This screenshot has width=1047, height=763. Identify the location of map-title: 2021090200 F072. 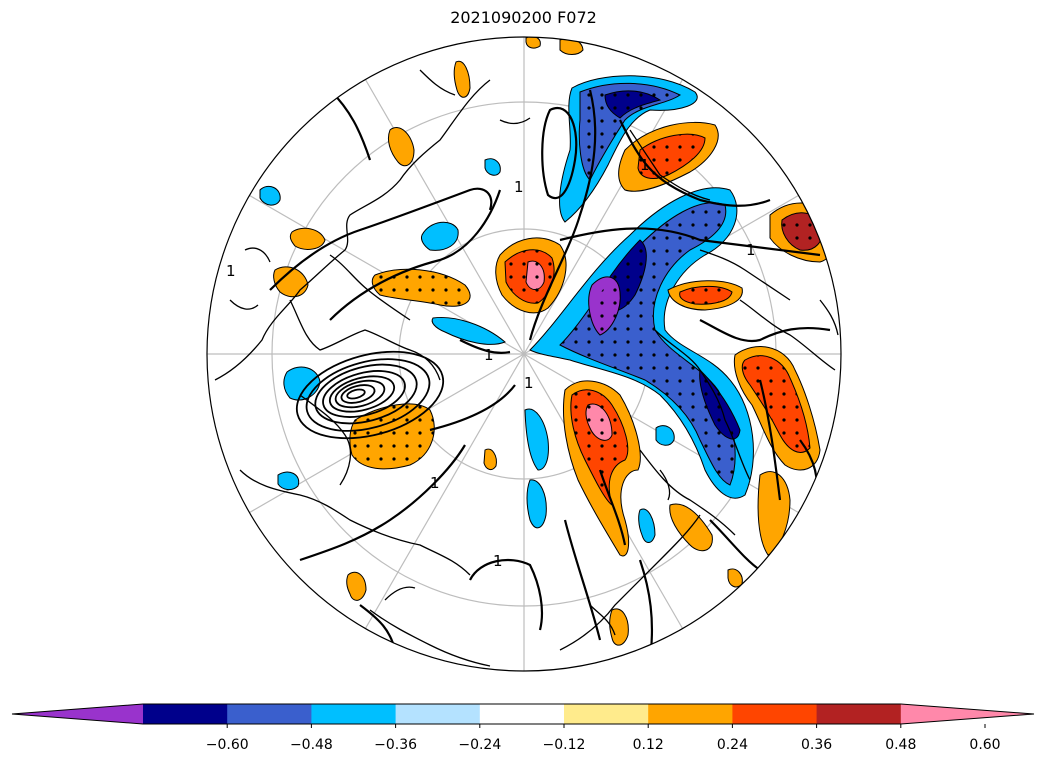
(523, 17).